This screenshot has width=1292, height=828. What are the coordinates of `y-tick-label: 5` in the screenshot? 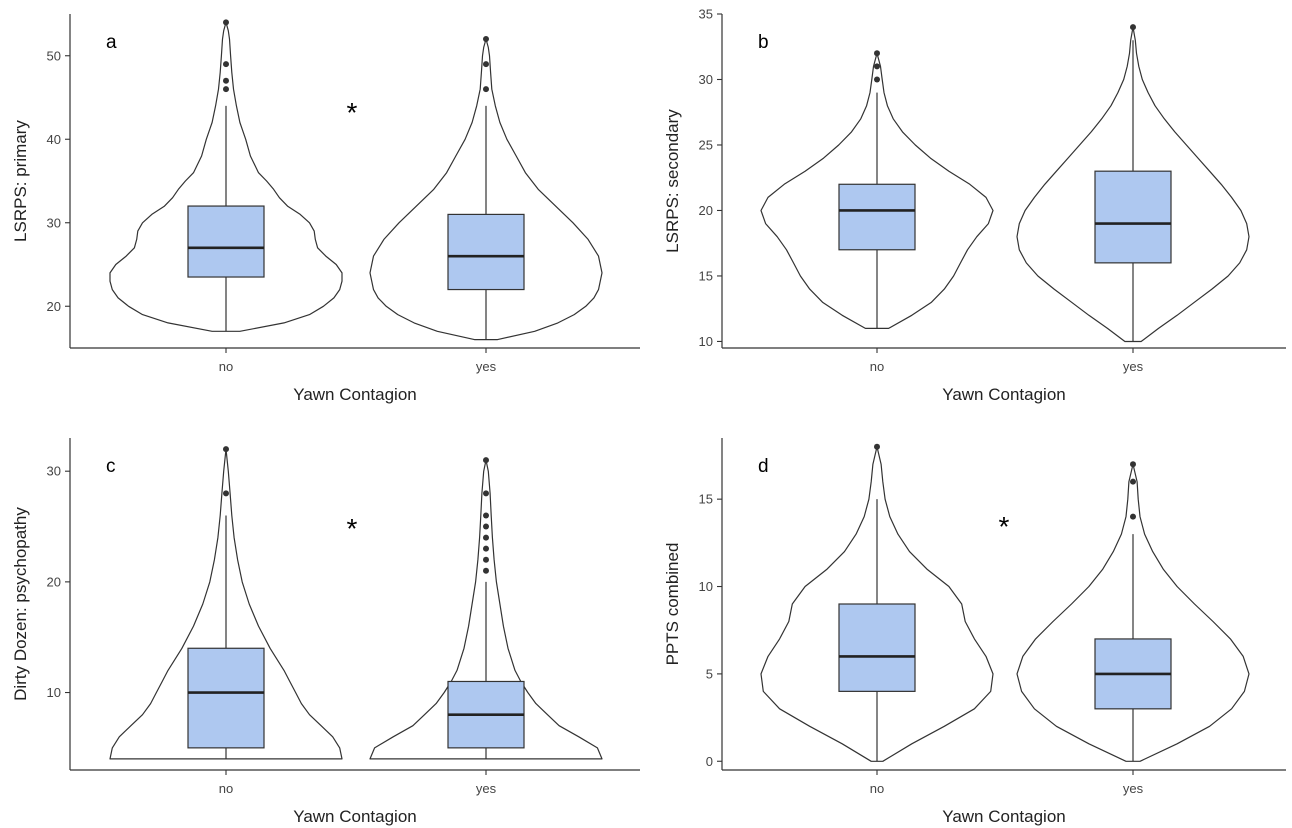 It's located at (709, 673).